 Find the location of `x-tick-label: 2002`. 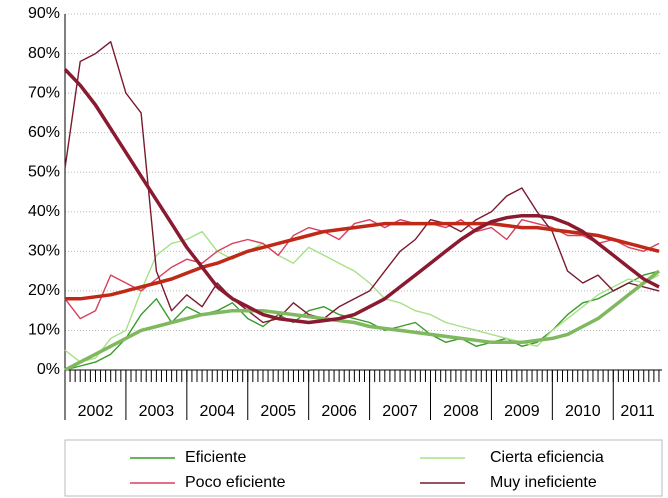

x-tick-label: 2002 is located at coordinates (96, 411).